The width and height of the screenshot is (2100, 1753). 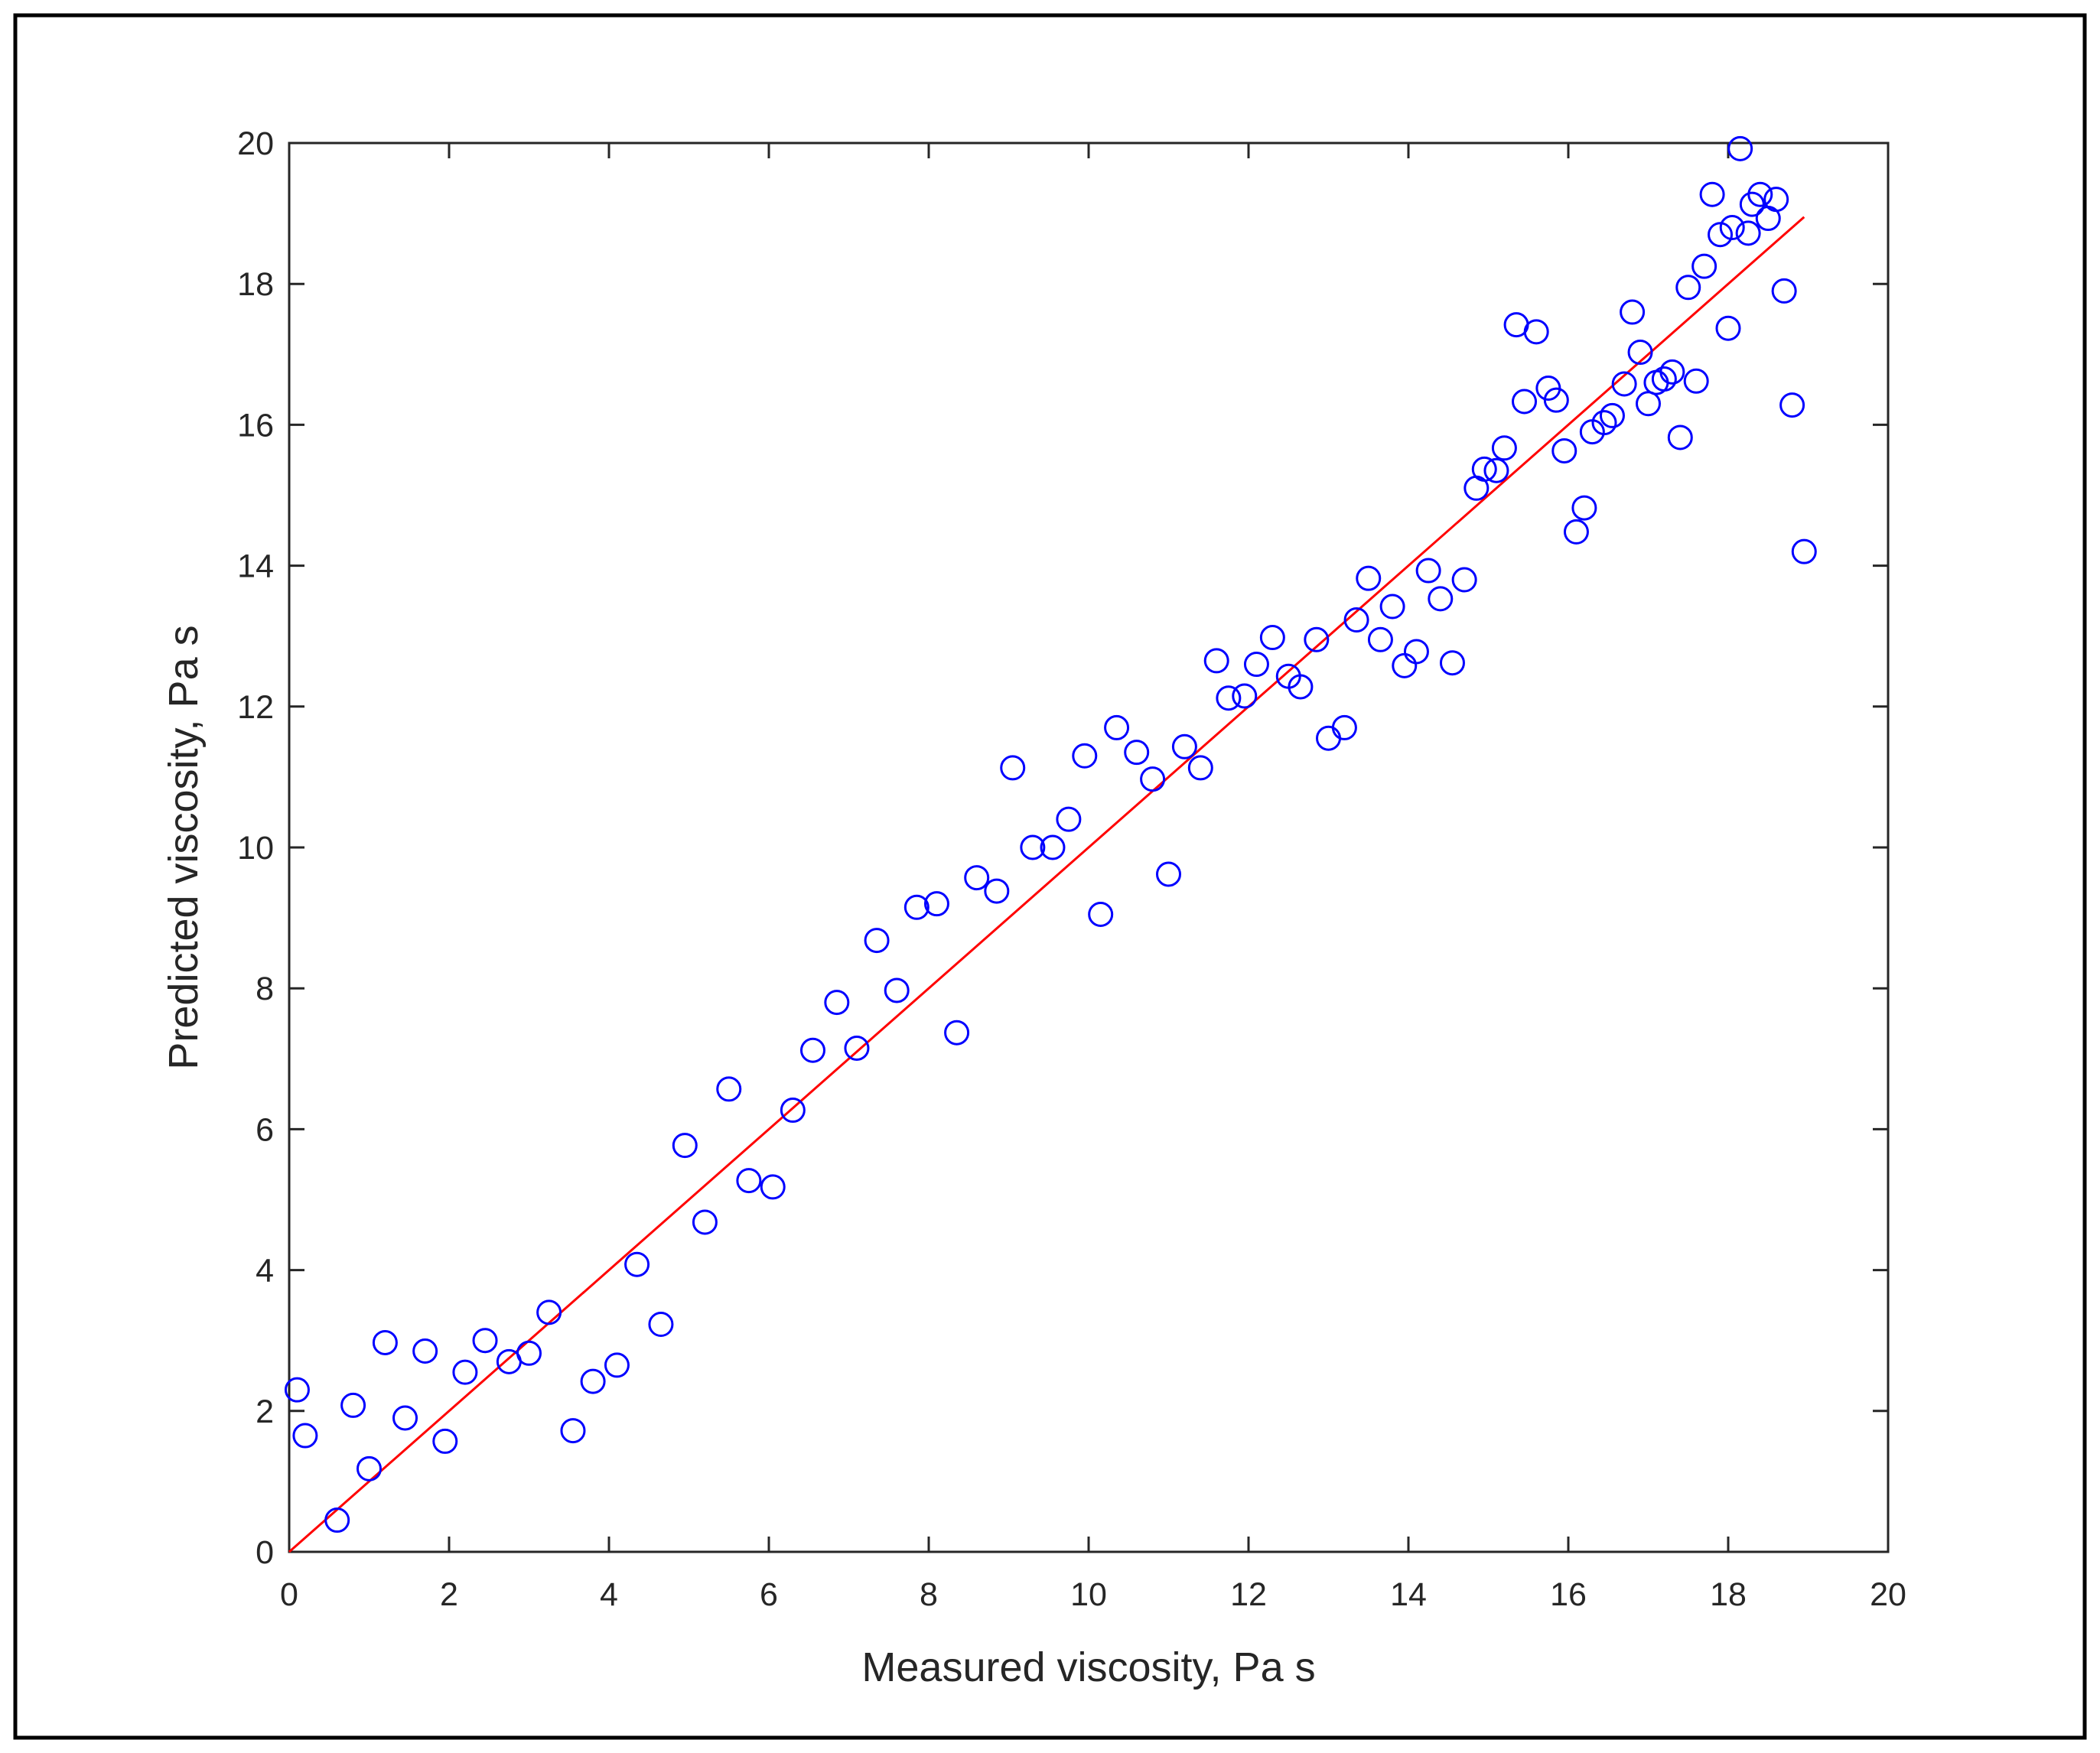 I want to click on y-tick-label: 8, so click(x=265, y=989).